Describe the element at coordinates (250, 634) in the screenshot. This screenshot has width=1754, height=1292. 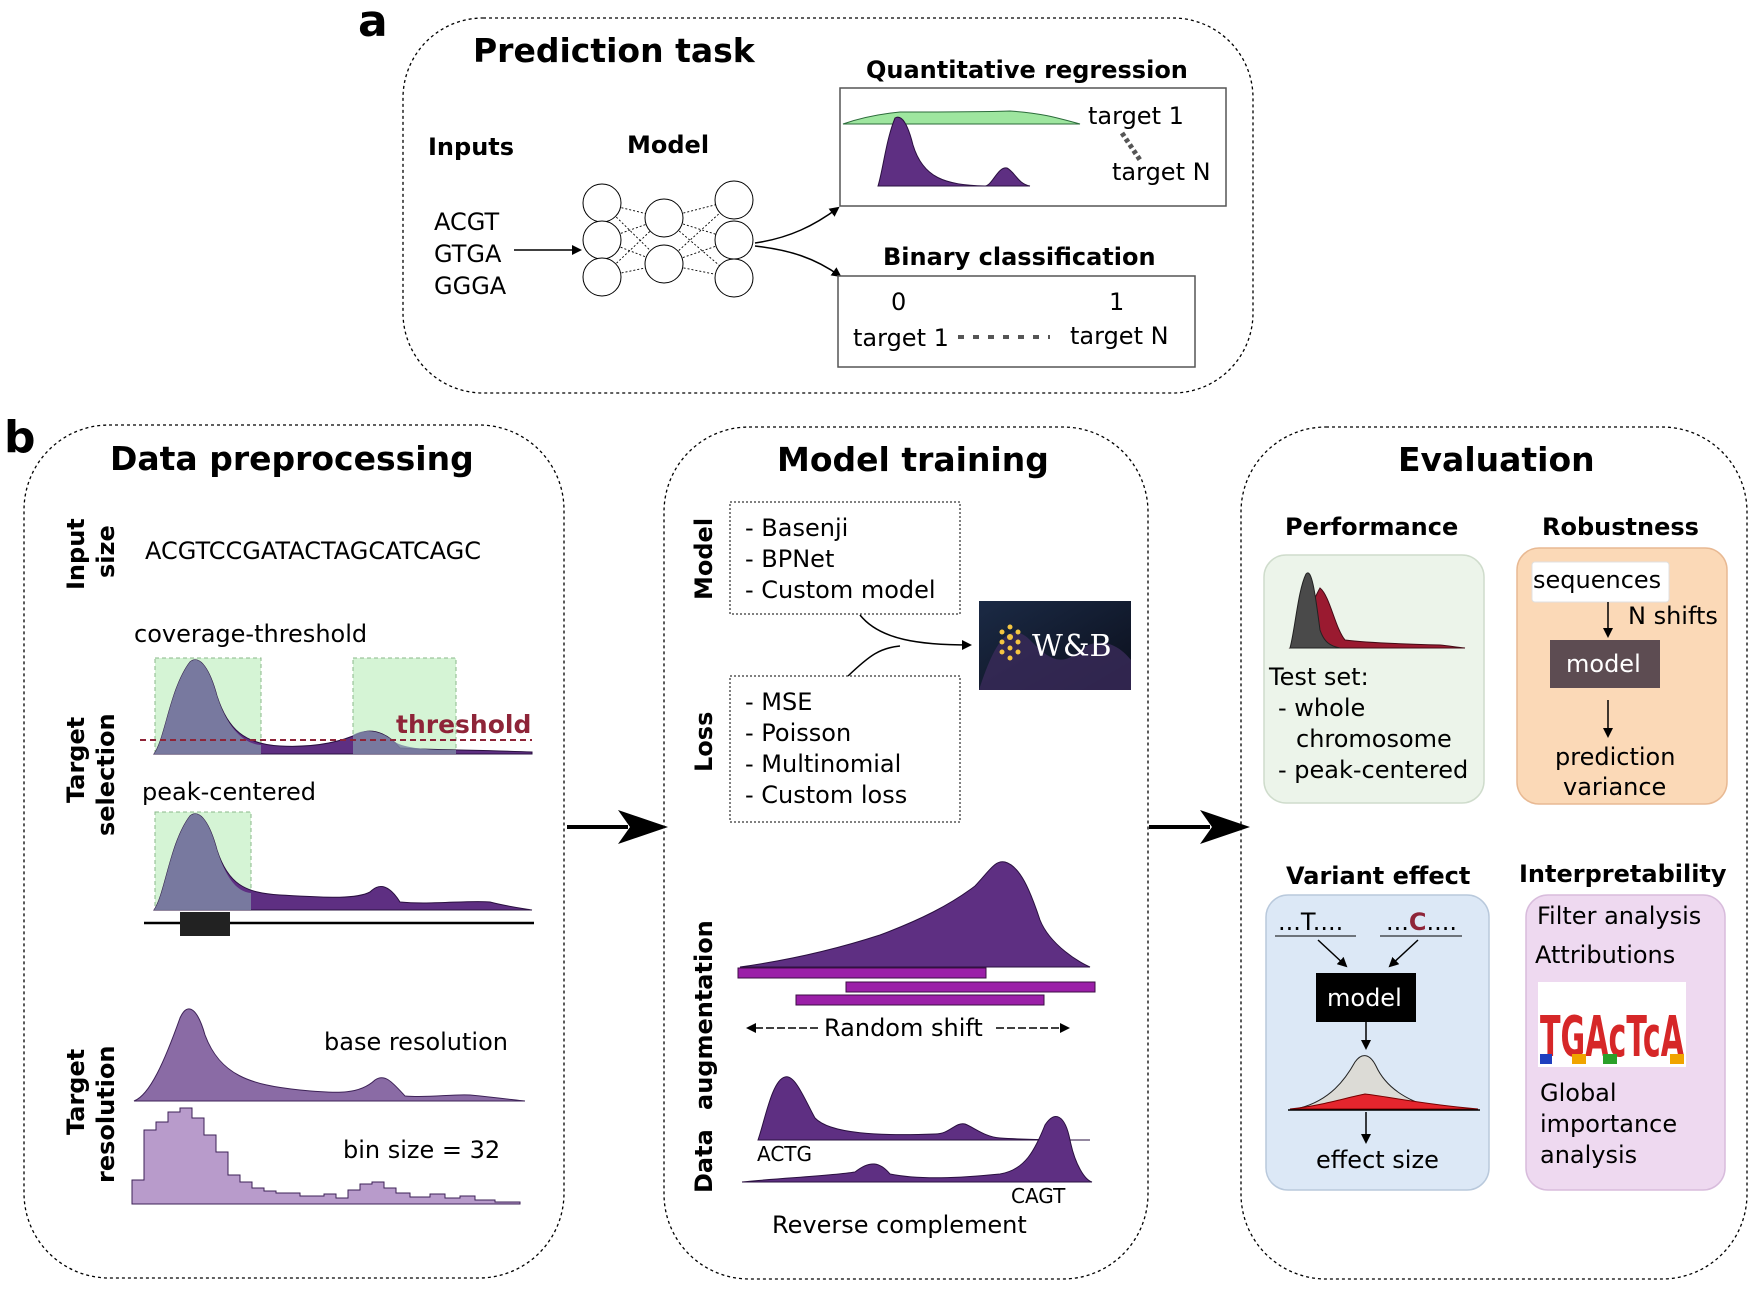
I see `coverage-threshold-label: coverage-threshold` at that location.